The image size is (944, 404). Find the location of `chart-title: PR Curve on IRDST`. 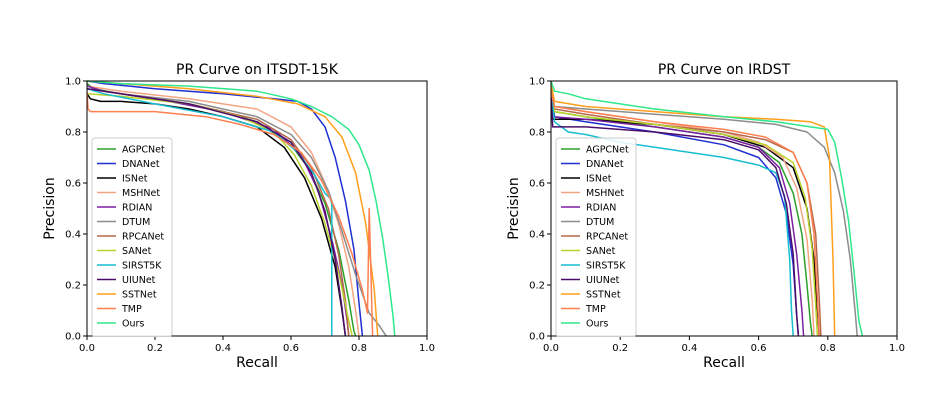

chart-title: PR Curve on IRDST is located at coordinates (724, 70).